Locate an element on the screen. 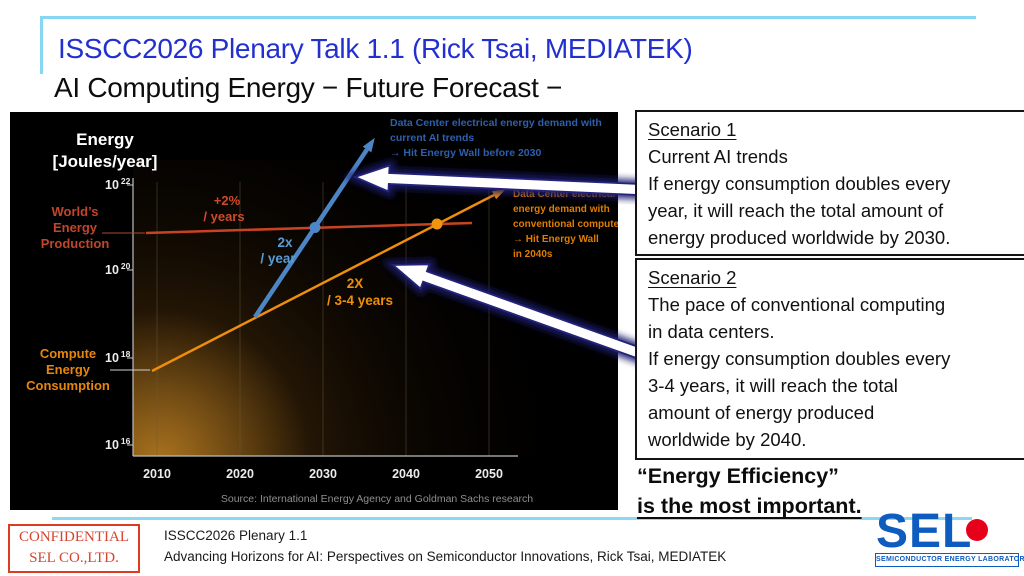 The height and width of the screenshot is (576, 1024). sel-logo: SEL SEMICONDUCTOR ENERGY LABORATORY is located at coordinates (949, 539).